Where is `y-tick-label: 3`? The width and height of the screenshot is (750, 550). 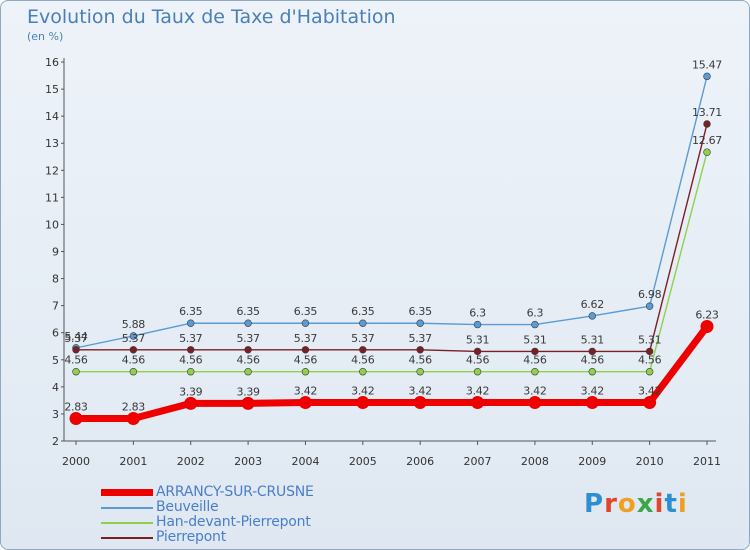
y-tick-label: 3 is located at coordinates (55, 414).